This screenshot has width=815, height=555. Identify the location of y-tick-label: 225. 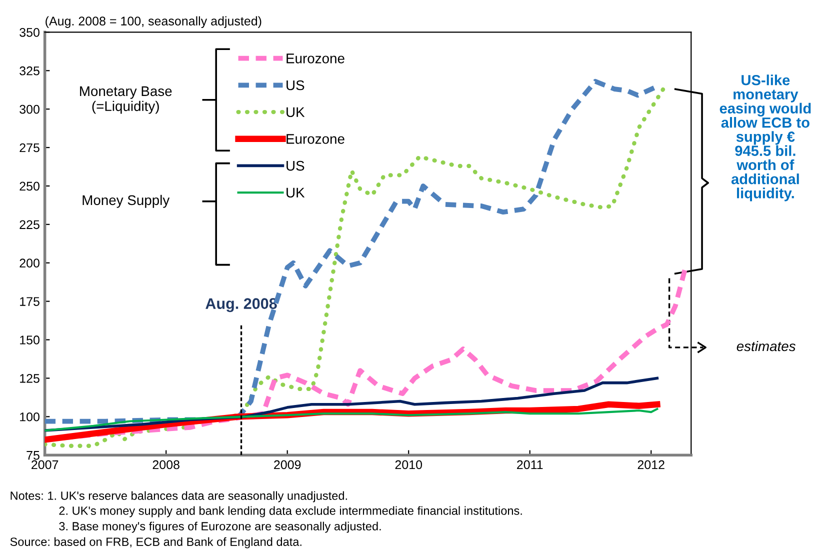
(30, 225).